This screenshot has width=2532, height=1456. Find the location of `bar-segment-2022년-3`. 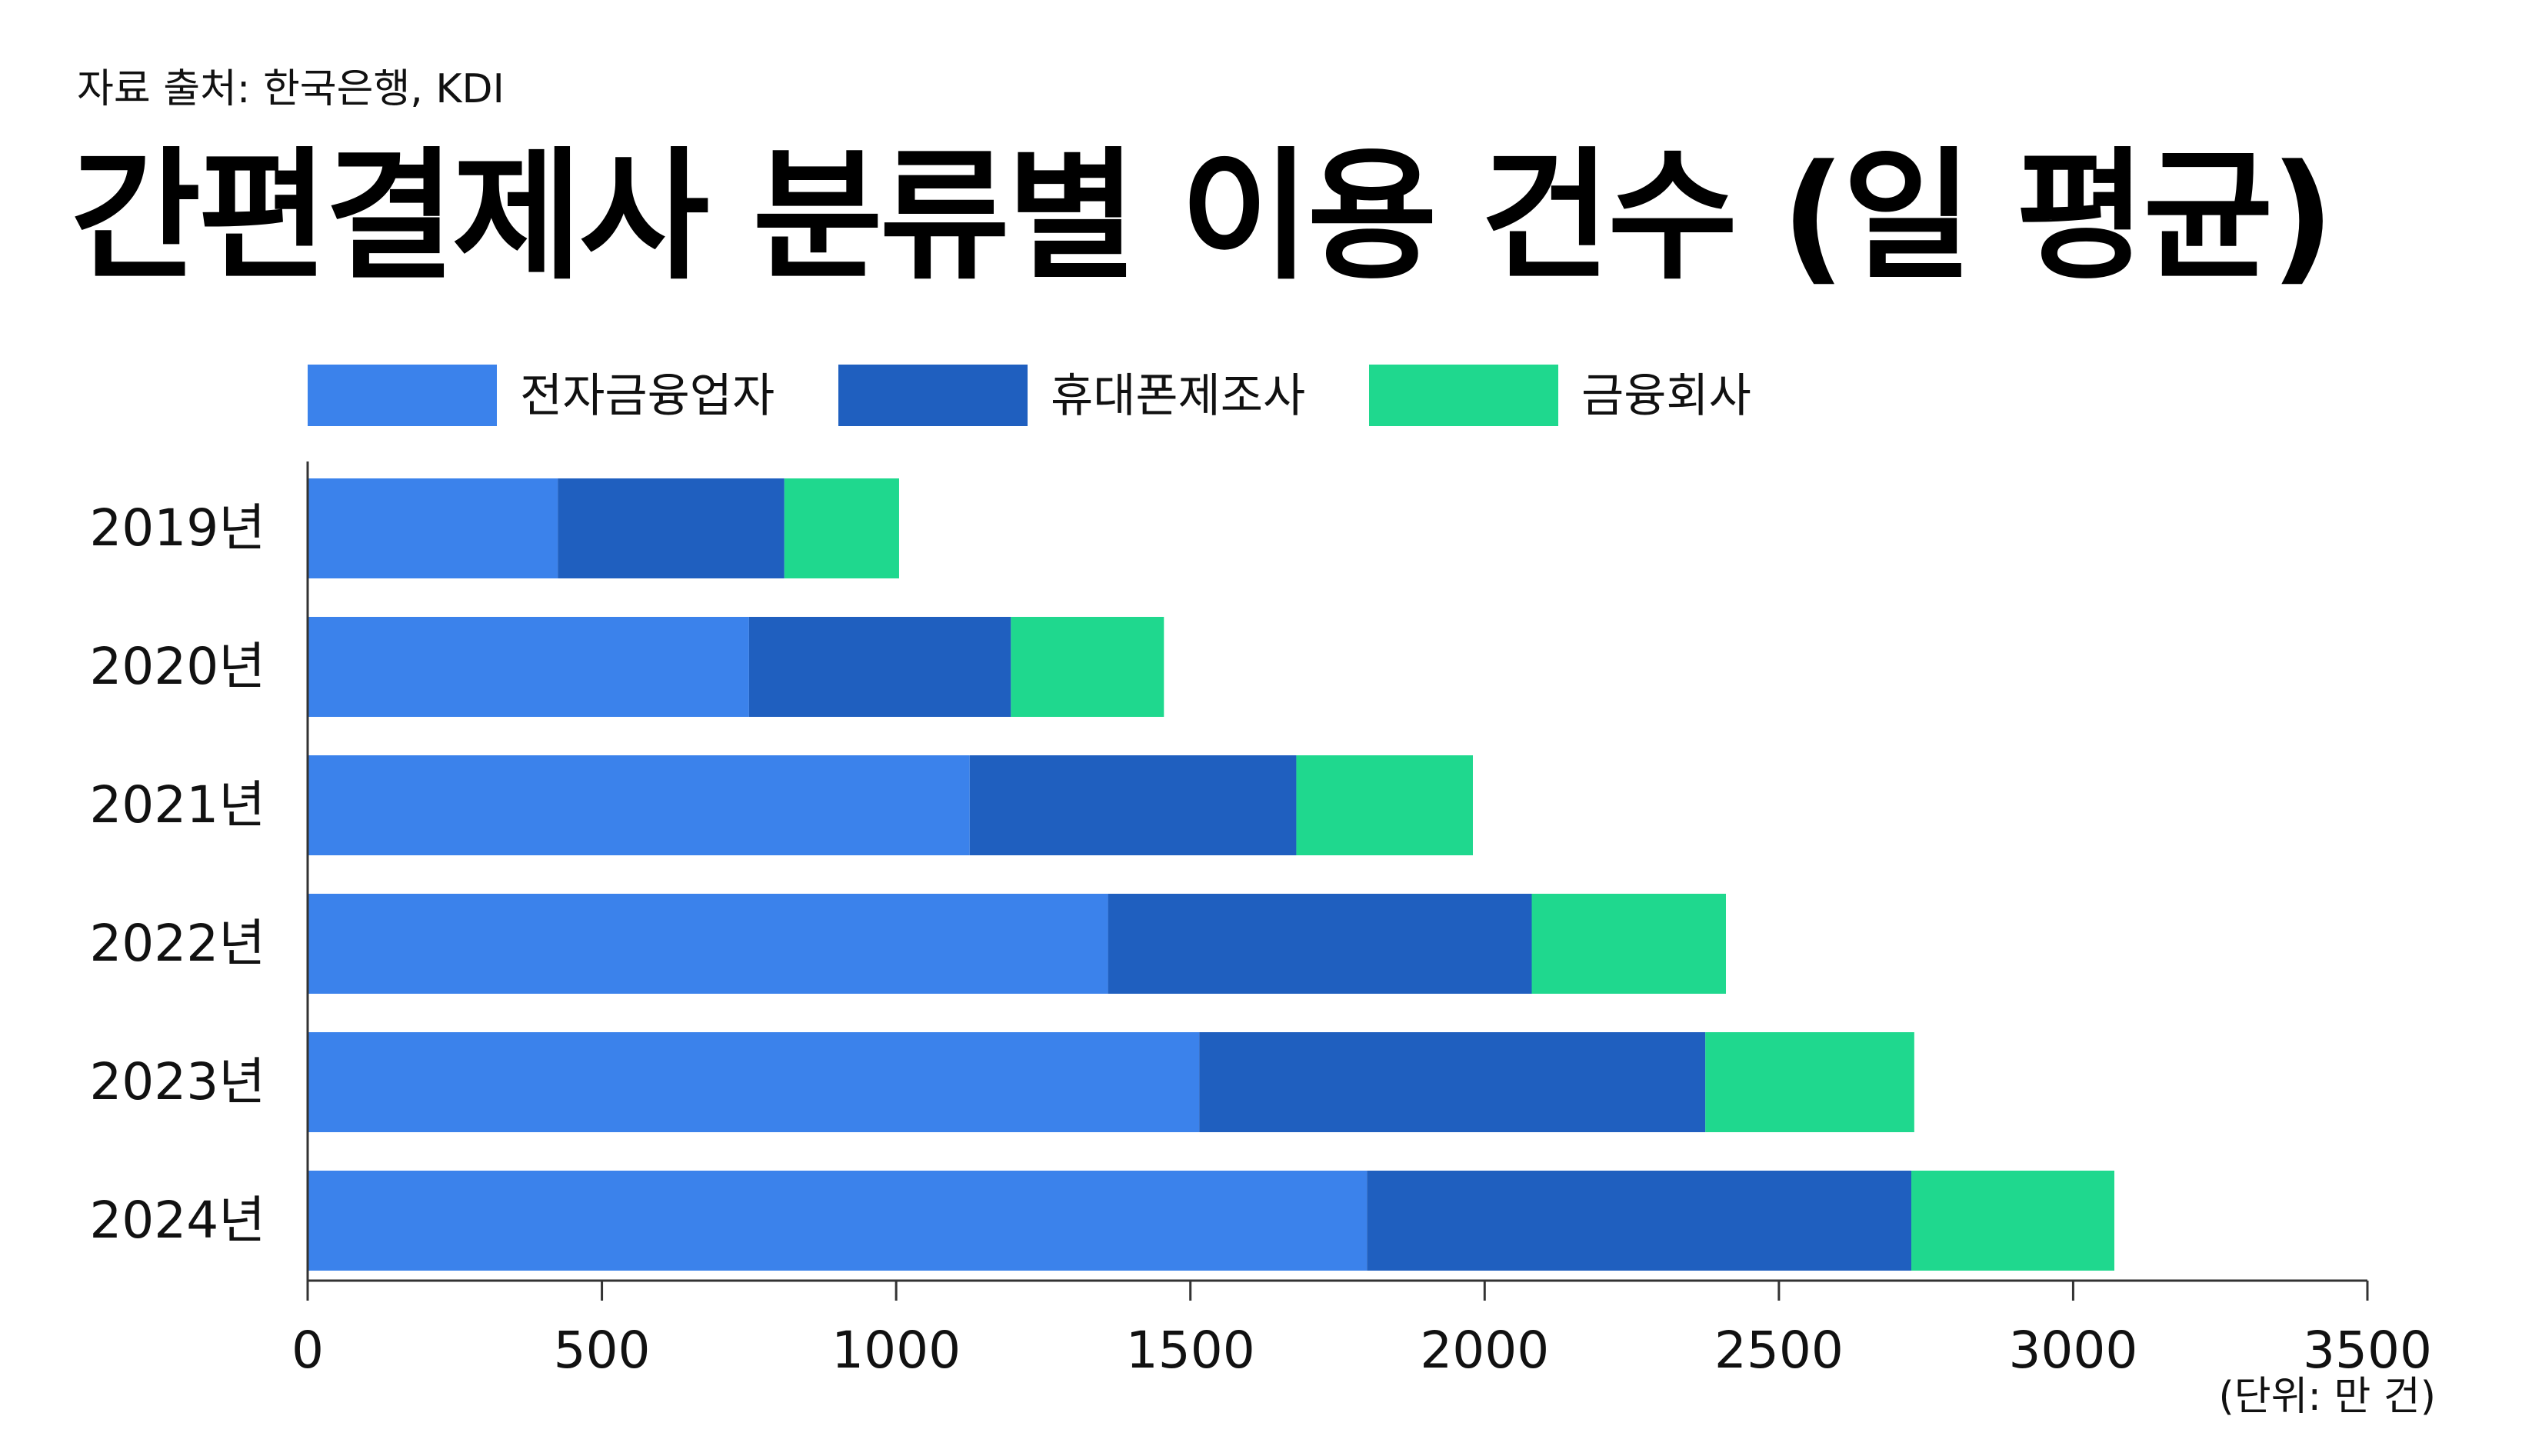

bar-segment-2022년-3 is located at coordinates (1628, 944).